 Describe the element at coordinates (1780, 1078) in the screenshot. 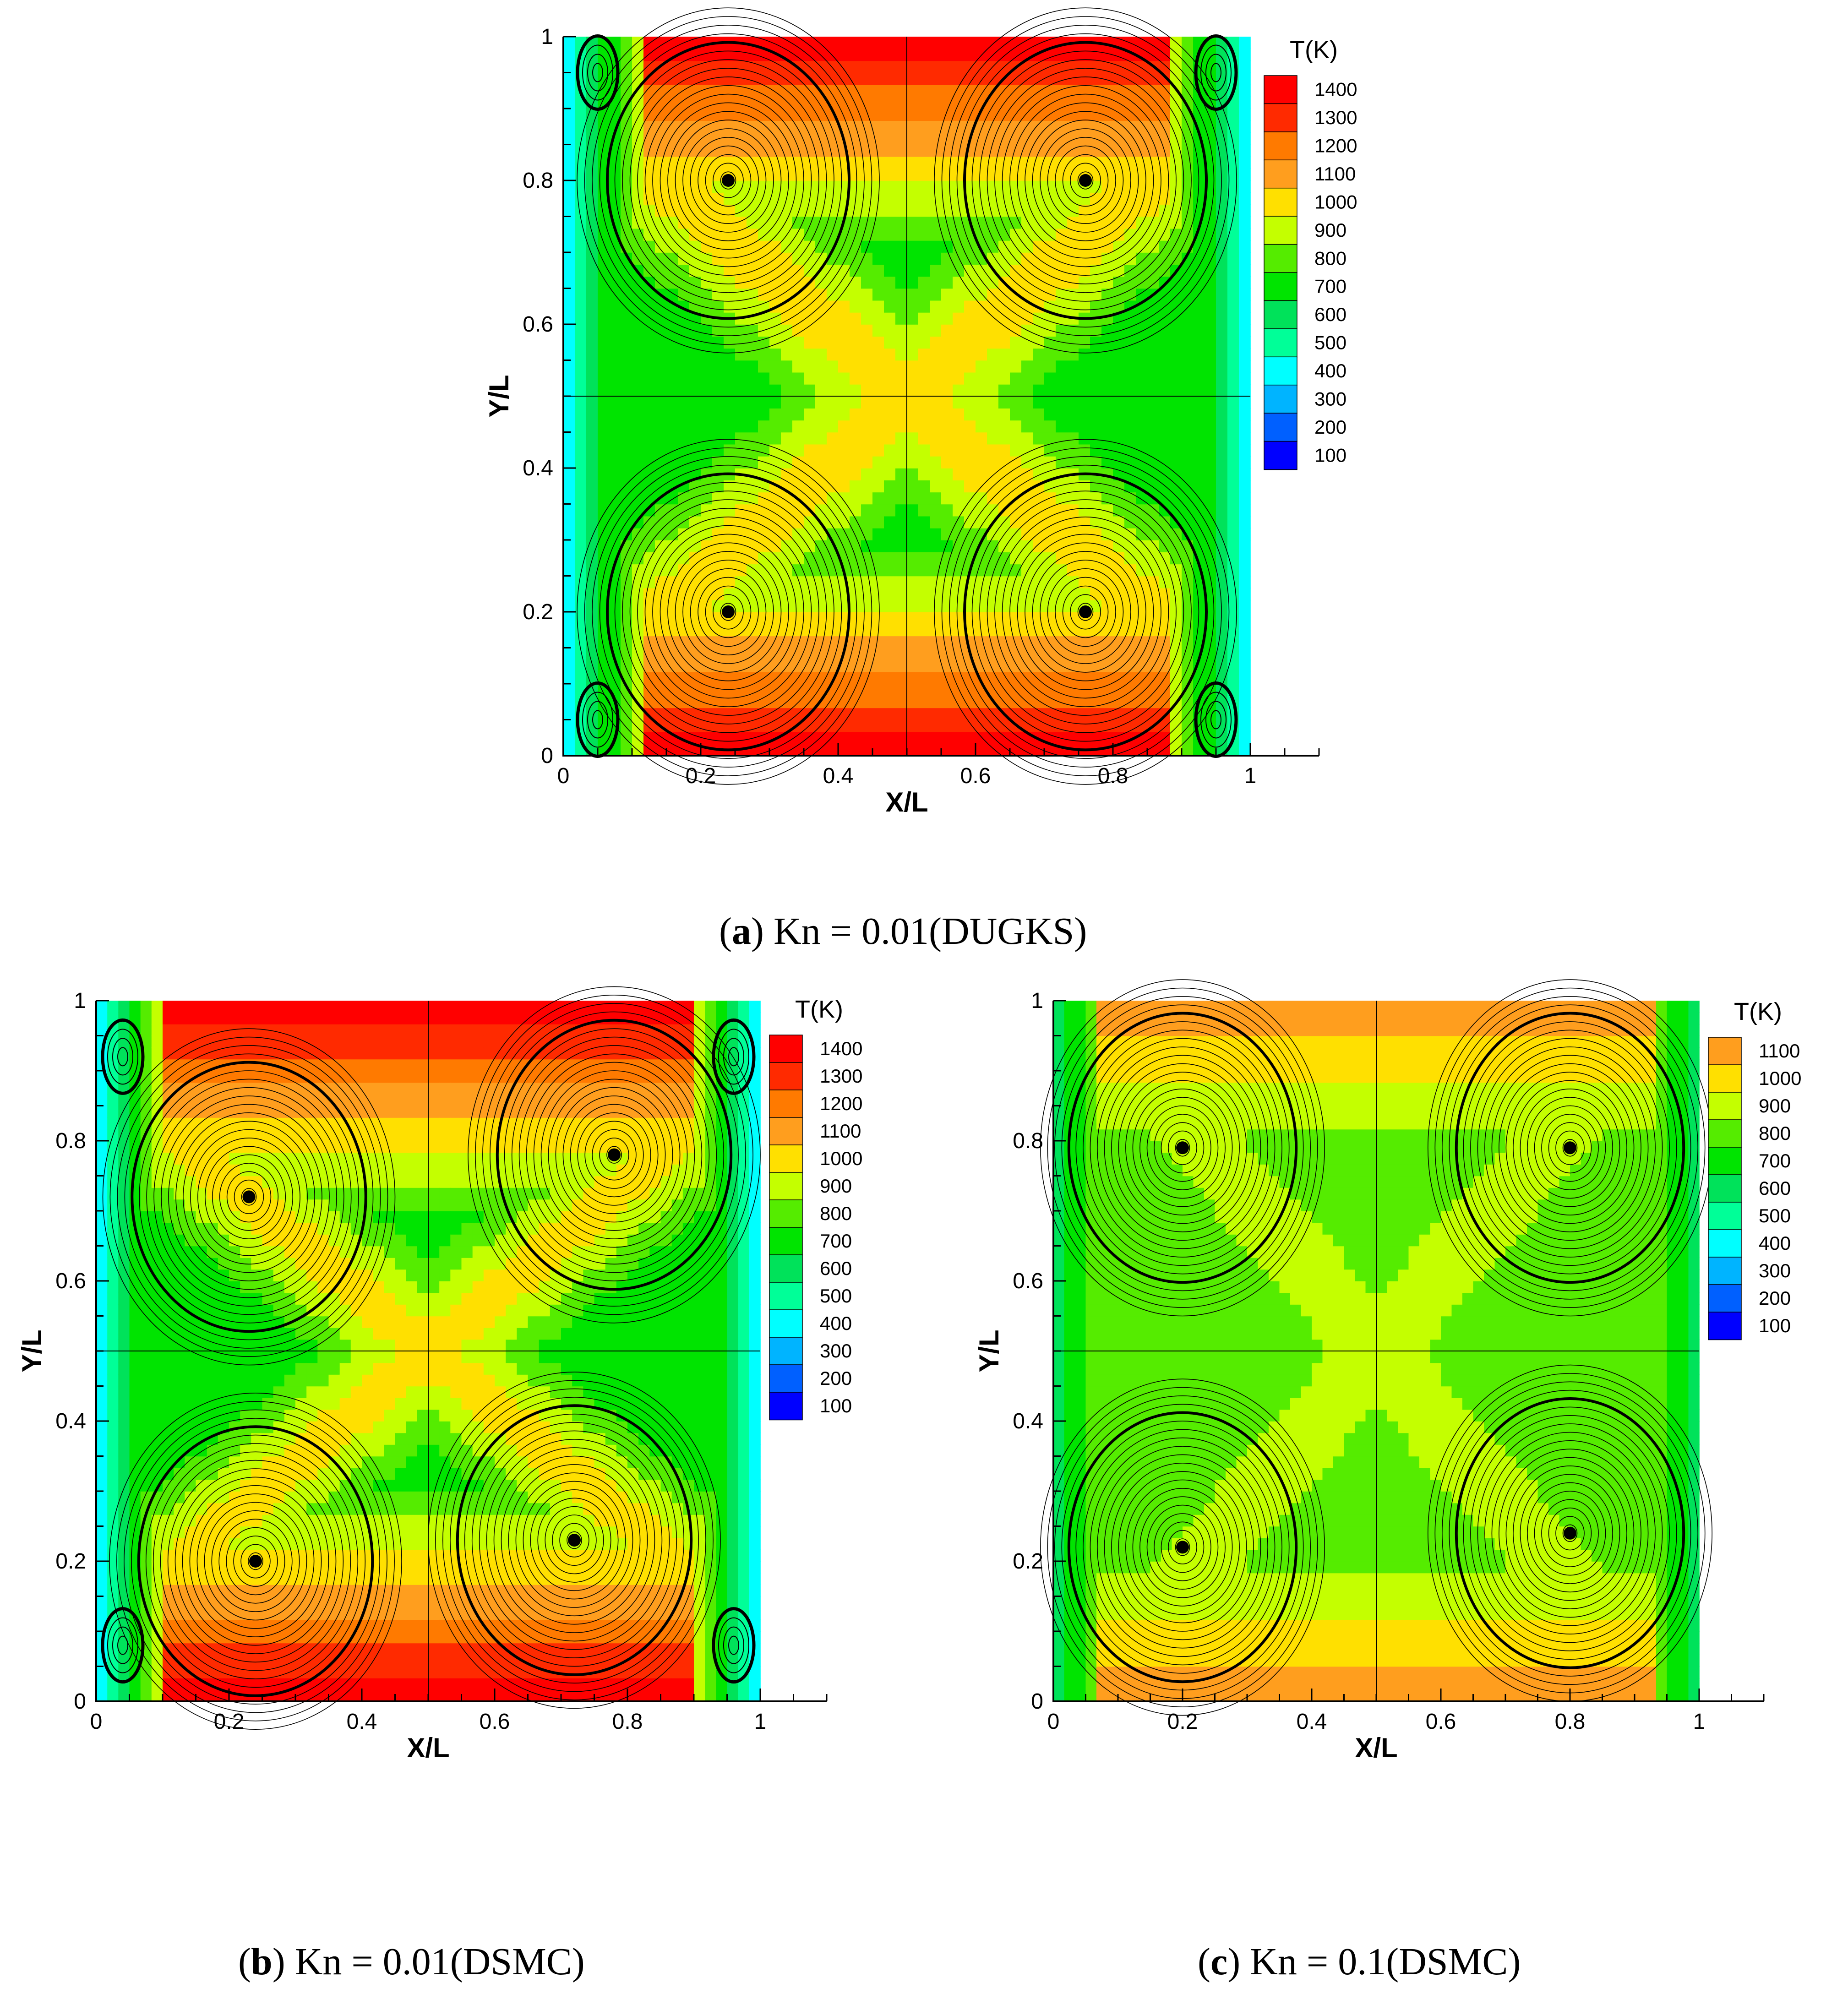

I see `colorbar-label: 1000` at that location.